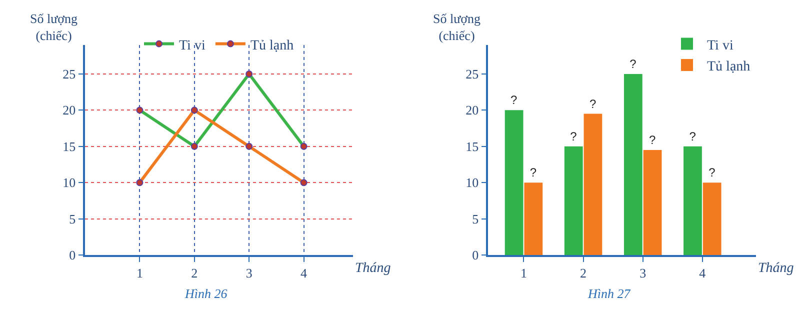  I want to click on text: Hình 26, so click(206, 293).